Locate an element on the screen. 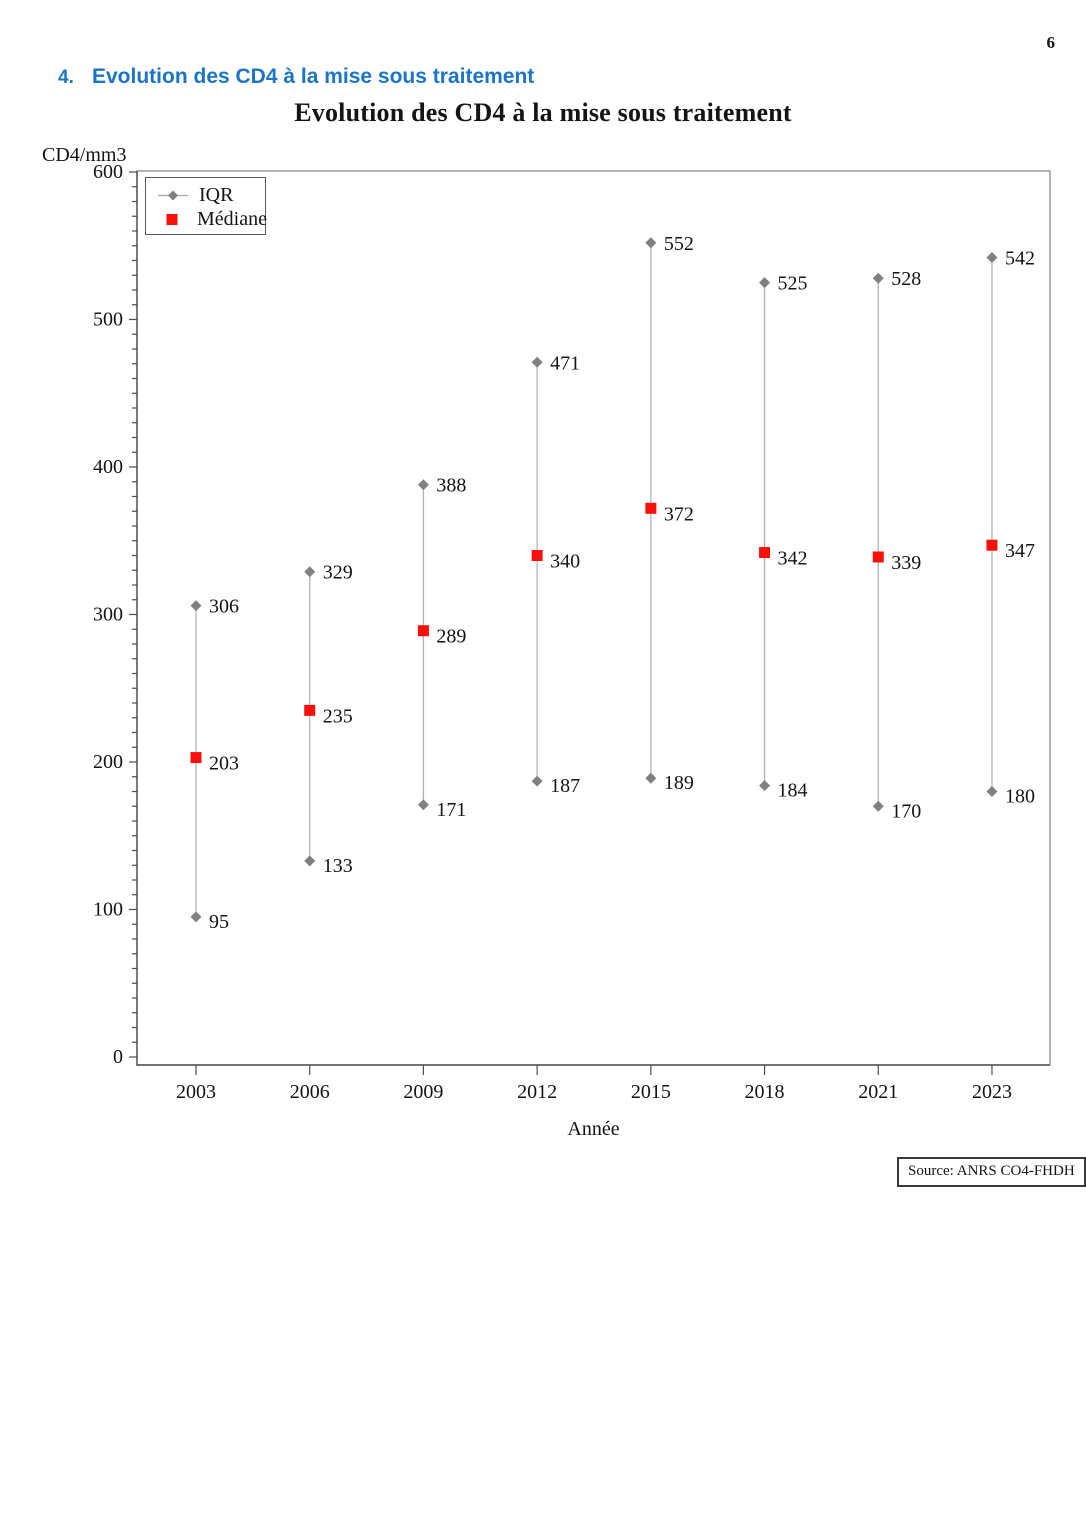  x-tick-label: 2018 is located at coordinates (765, 1092).